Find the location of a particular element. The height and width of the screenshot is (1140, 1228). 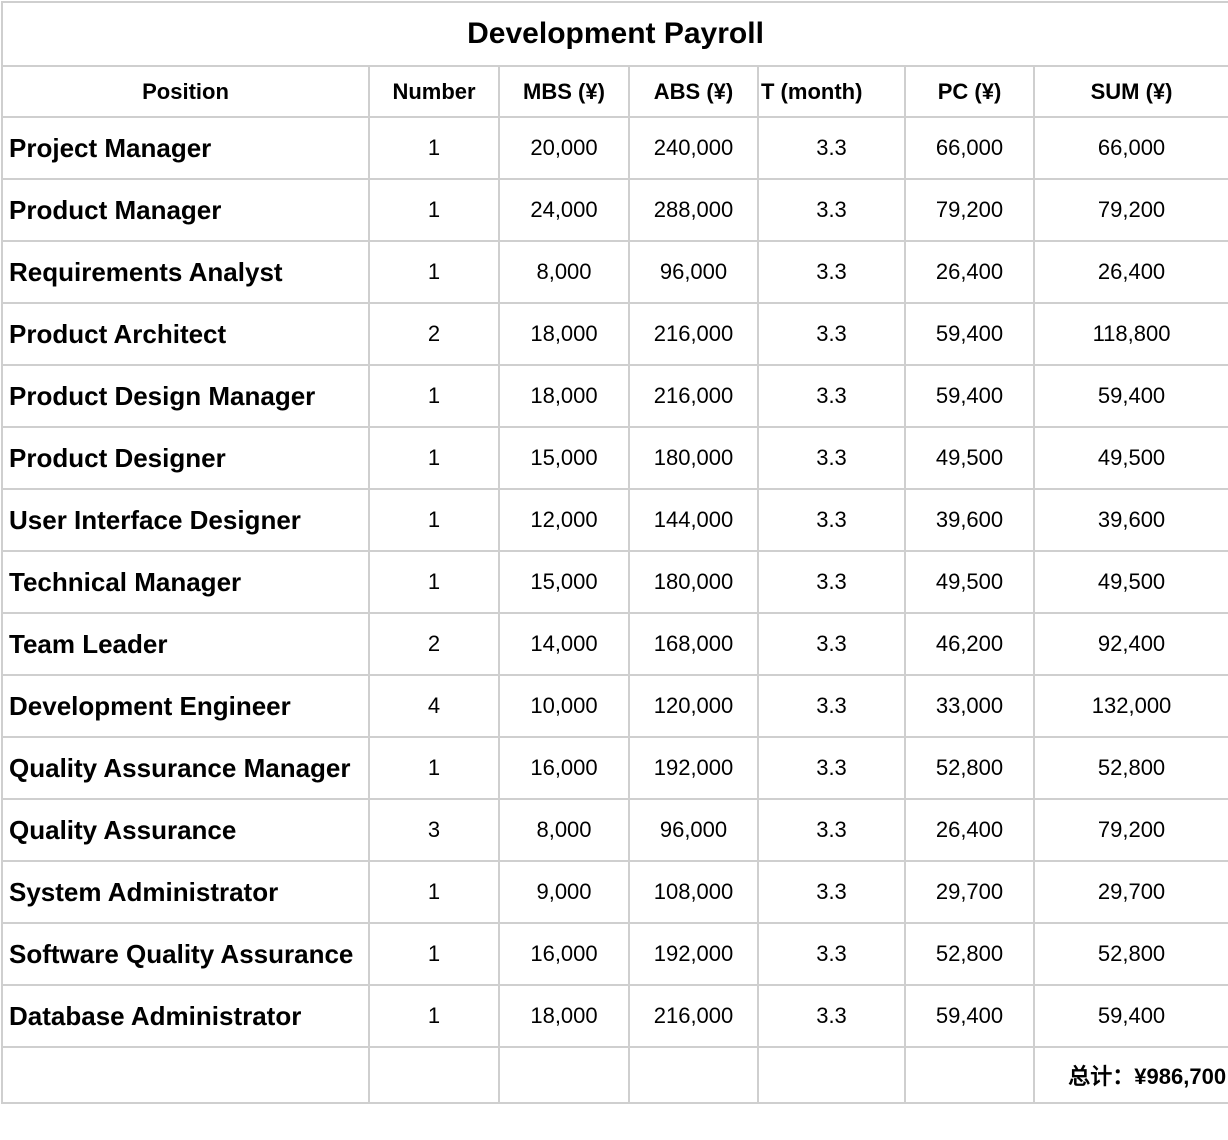

cell-sum: 59,400 is located at coordinates (1130, 1016).